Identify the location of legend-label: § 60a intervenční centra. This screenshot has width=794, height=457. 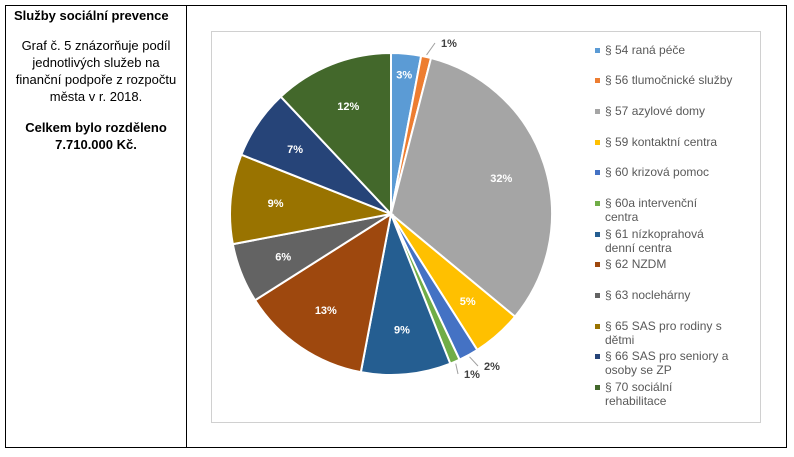
(651, 210).